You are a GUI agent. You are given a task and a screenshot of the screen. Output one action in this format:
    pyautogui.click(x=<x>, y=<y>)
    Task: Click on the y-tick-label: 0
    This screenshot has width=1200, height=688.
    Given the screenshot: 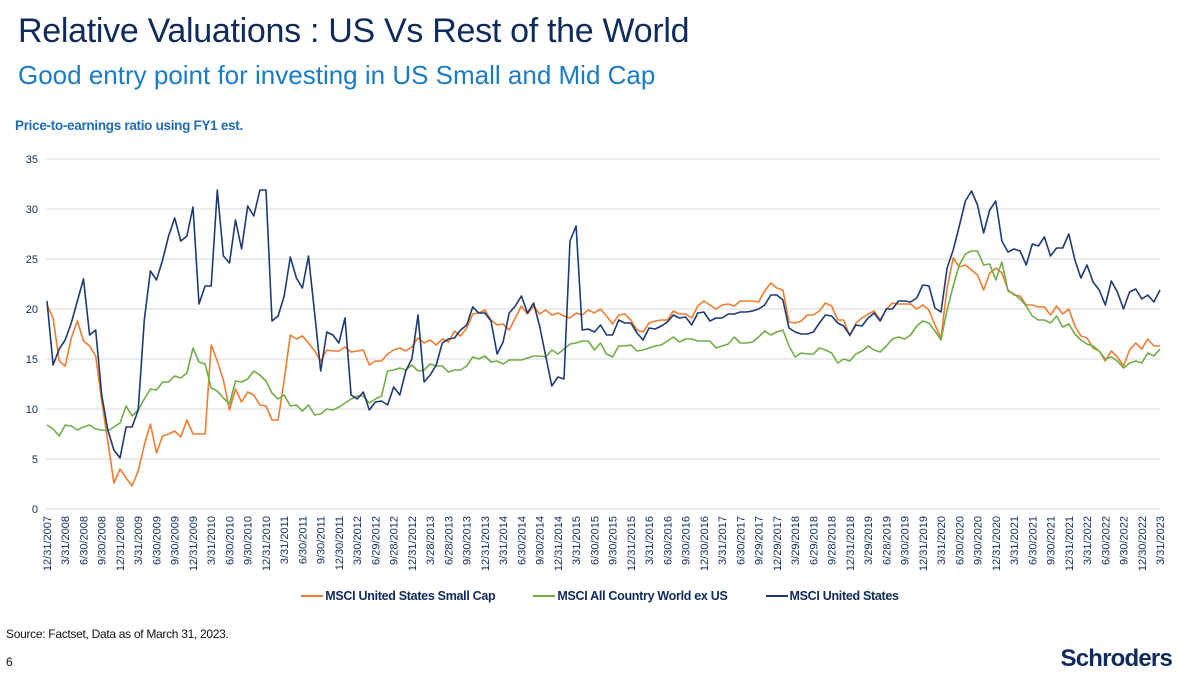 What is the action you would take?
    pyautogui.click(x=35, y=510)
    